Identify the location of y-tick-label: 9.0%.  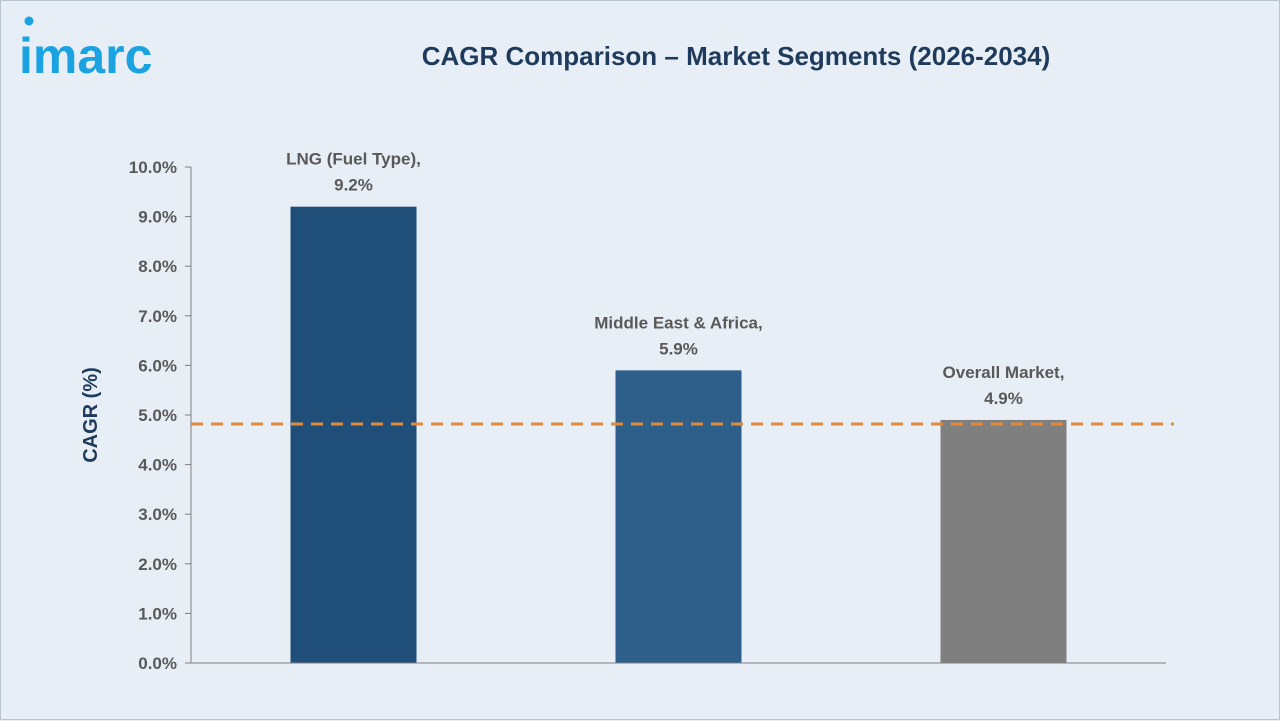
(157, 217).